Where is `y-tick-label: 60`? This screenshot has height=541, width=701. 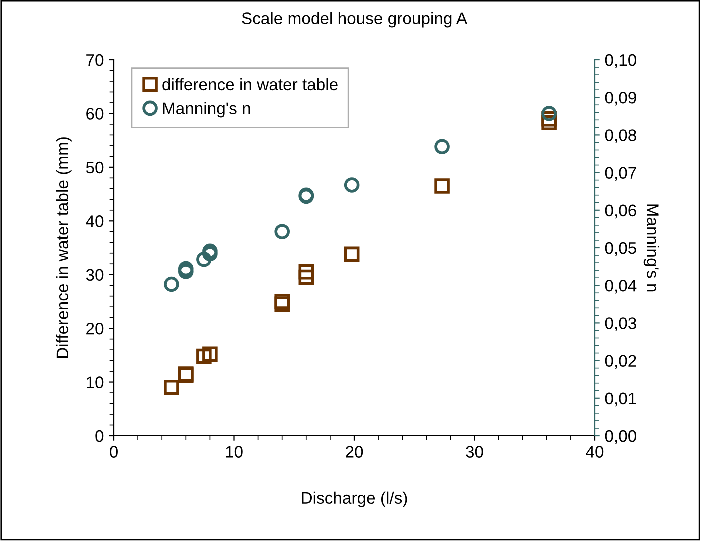 y-tick-label: 60 is located at coordinates (95, 114).